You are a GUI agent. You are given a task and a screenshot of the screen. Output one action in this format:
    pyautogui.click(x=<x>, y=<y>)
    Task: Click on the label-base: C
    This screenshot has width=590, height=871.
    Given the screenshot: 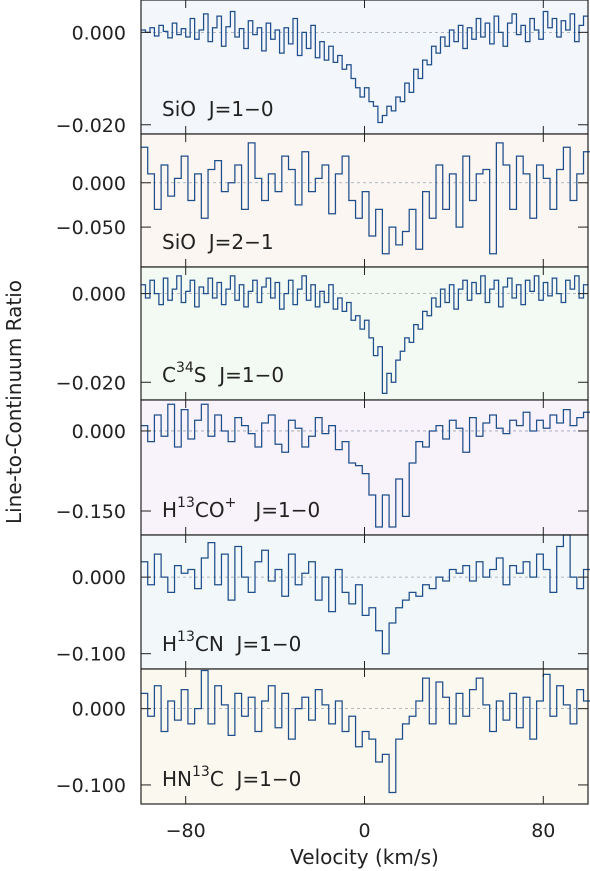 What is the action you would take?
    pyautogui.click(x=169, y=375)
    